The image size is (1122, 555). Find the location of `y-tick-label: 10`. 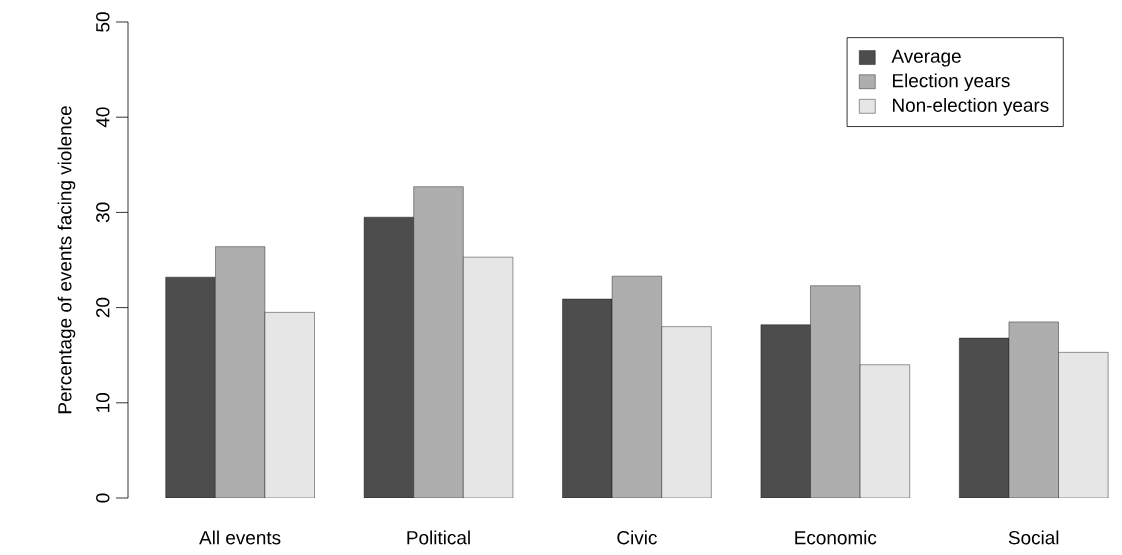

y-tick-label: 10 is located at coordinates (103, 402).